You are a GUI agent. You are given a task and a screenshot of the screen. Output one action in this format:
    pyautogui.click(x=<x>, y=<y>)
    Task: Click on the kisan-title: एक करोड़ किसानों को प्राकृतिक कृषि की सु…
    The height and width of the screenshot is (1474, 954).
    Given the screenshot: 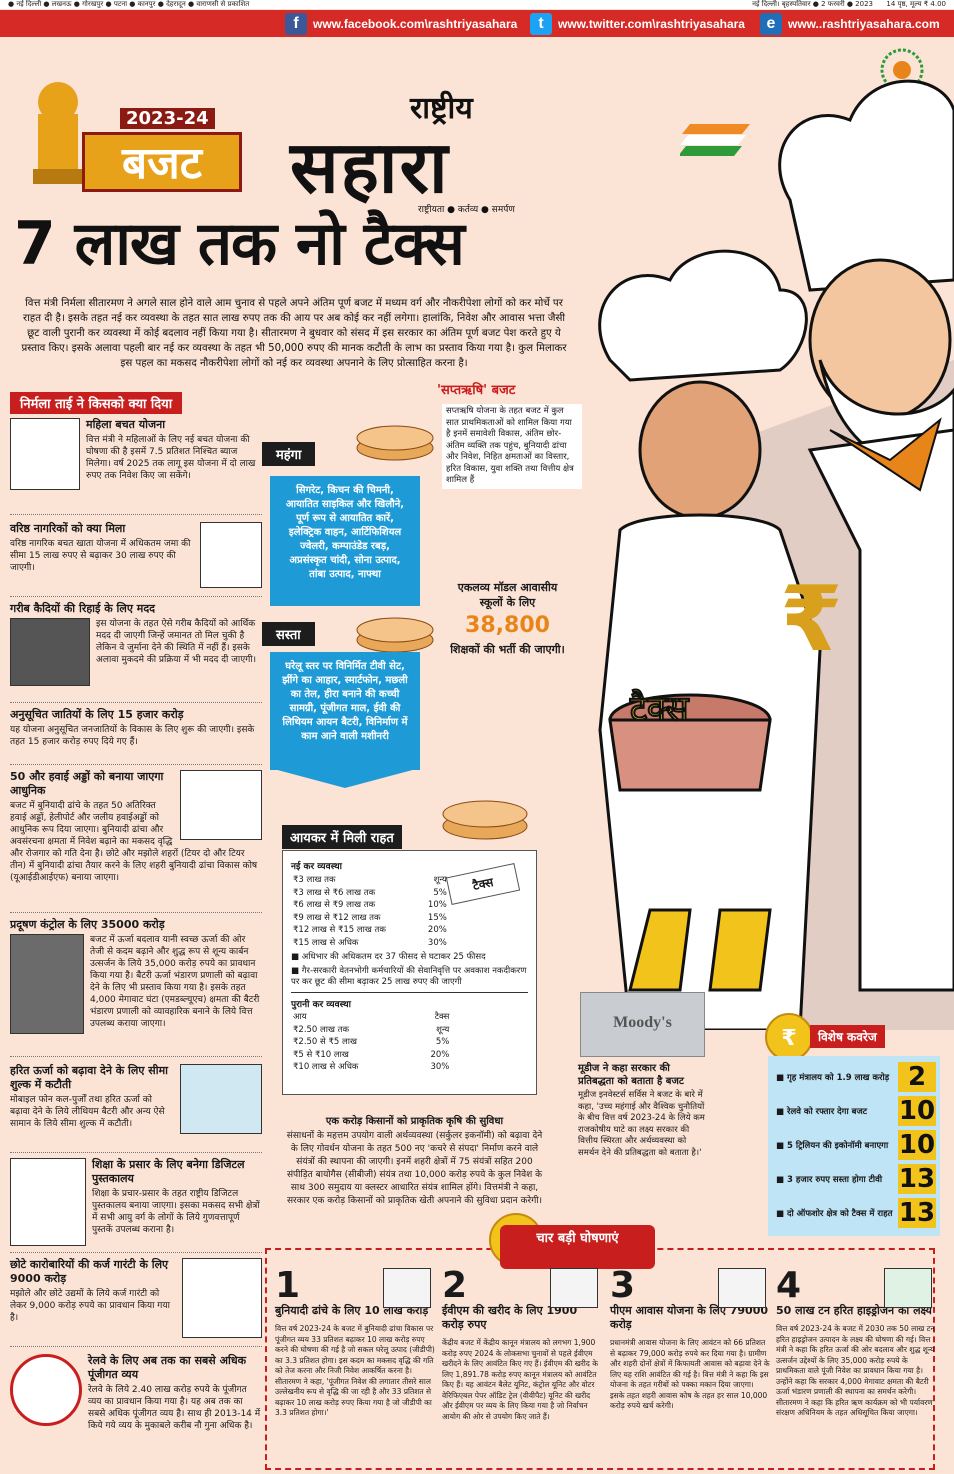 What is the action you would take?
    pyautogui.click(x=414, y=1121)
    